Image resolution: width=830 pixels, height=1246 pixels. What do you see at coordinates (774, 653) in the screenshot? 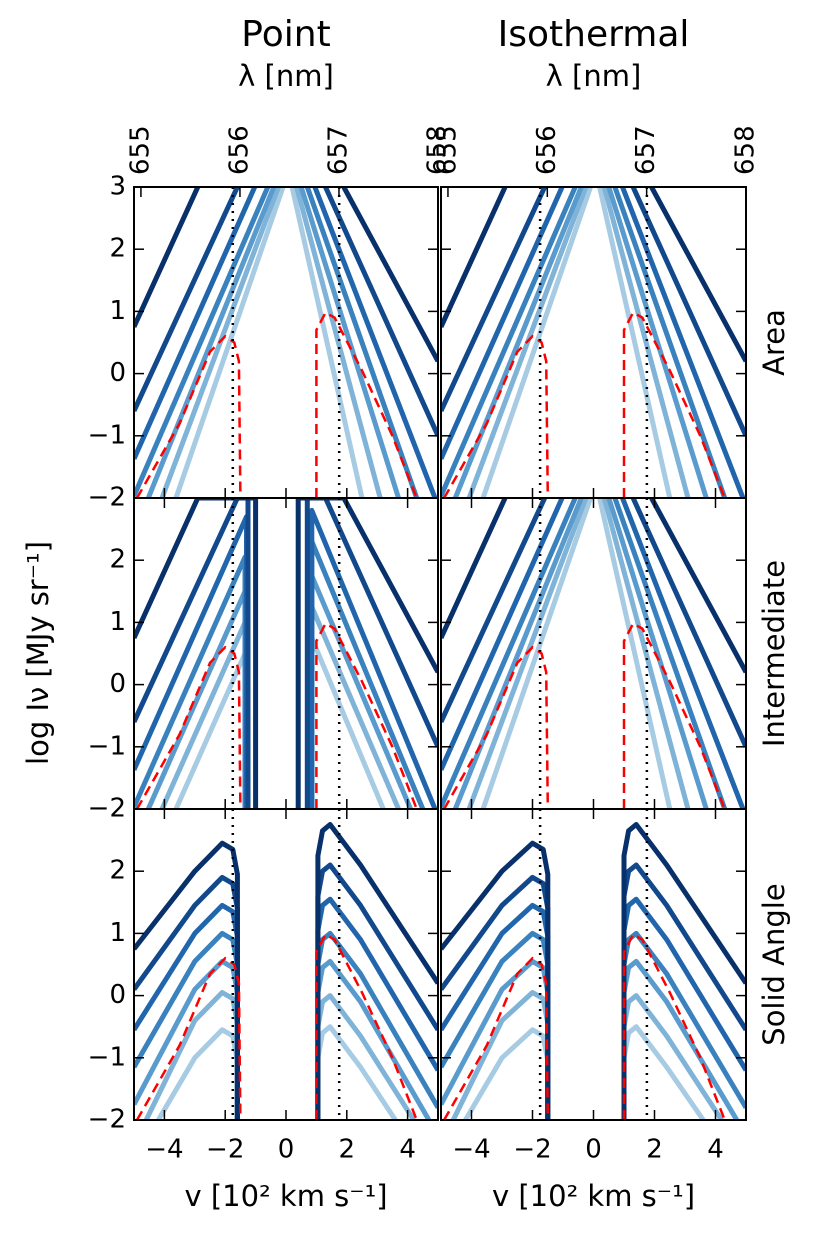
I see `row-label: Intermediate` at bounding box center [774, 653].